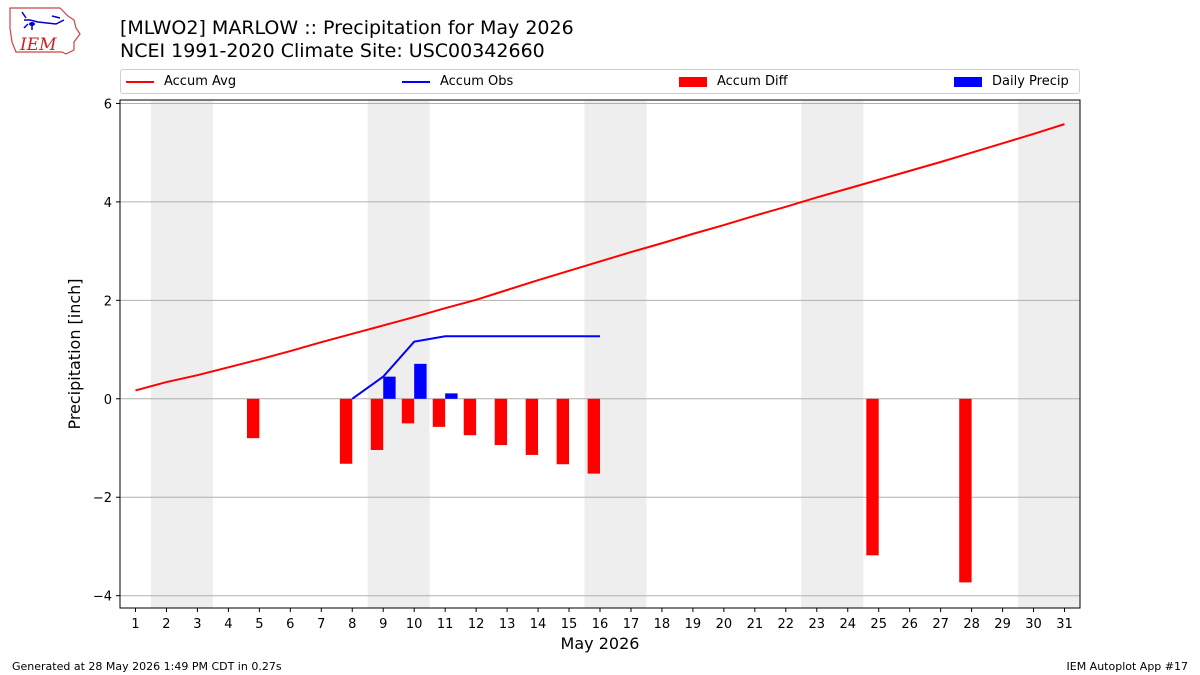  Describe the element at coordinates (569, 624) in the screenshot. I see `x-tick-label-15: 15` at that location.